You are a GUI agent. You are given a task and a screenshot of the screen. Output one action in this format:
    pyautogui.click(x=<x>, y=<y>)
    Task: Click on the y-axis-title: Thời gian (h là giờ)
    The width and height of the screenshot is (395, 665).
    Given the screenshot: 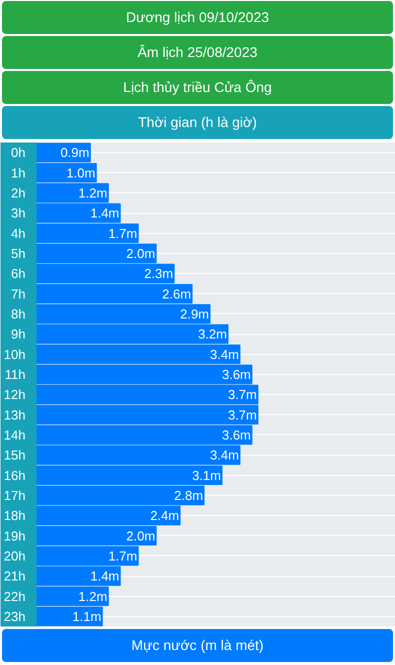 What is the action you would take?
    pyautogui.click(x=197, y=122)
    